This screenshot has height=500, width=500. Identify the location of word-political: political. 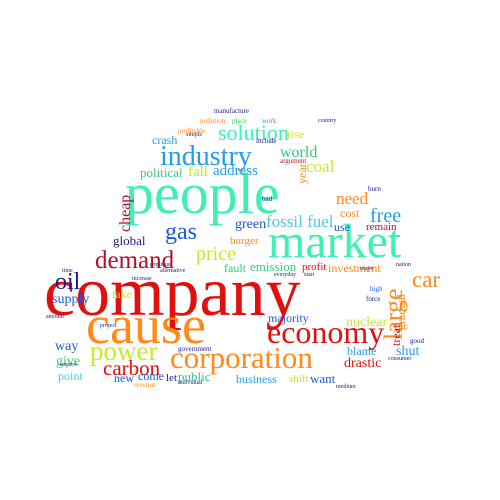
(161, 172).